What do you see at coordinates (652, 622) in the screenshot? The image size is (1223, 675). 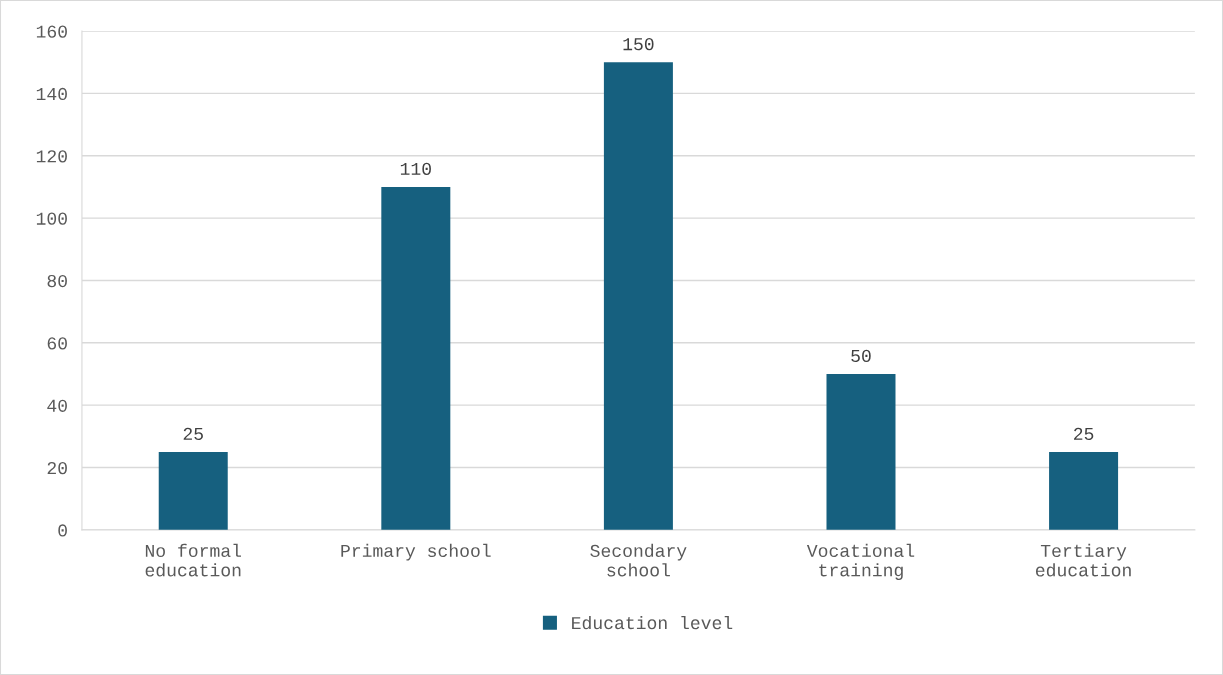 I see `legend-label: Education level` at bounding box center [652, 622].